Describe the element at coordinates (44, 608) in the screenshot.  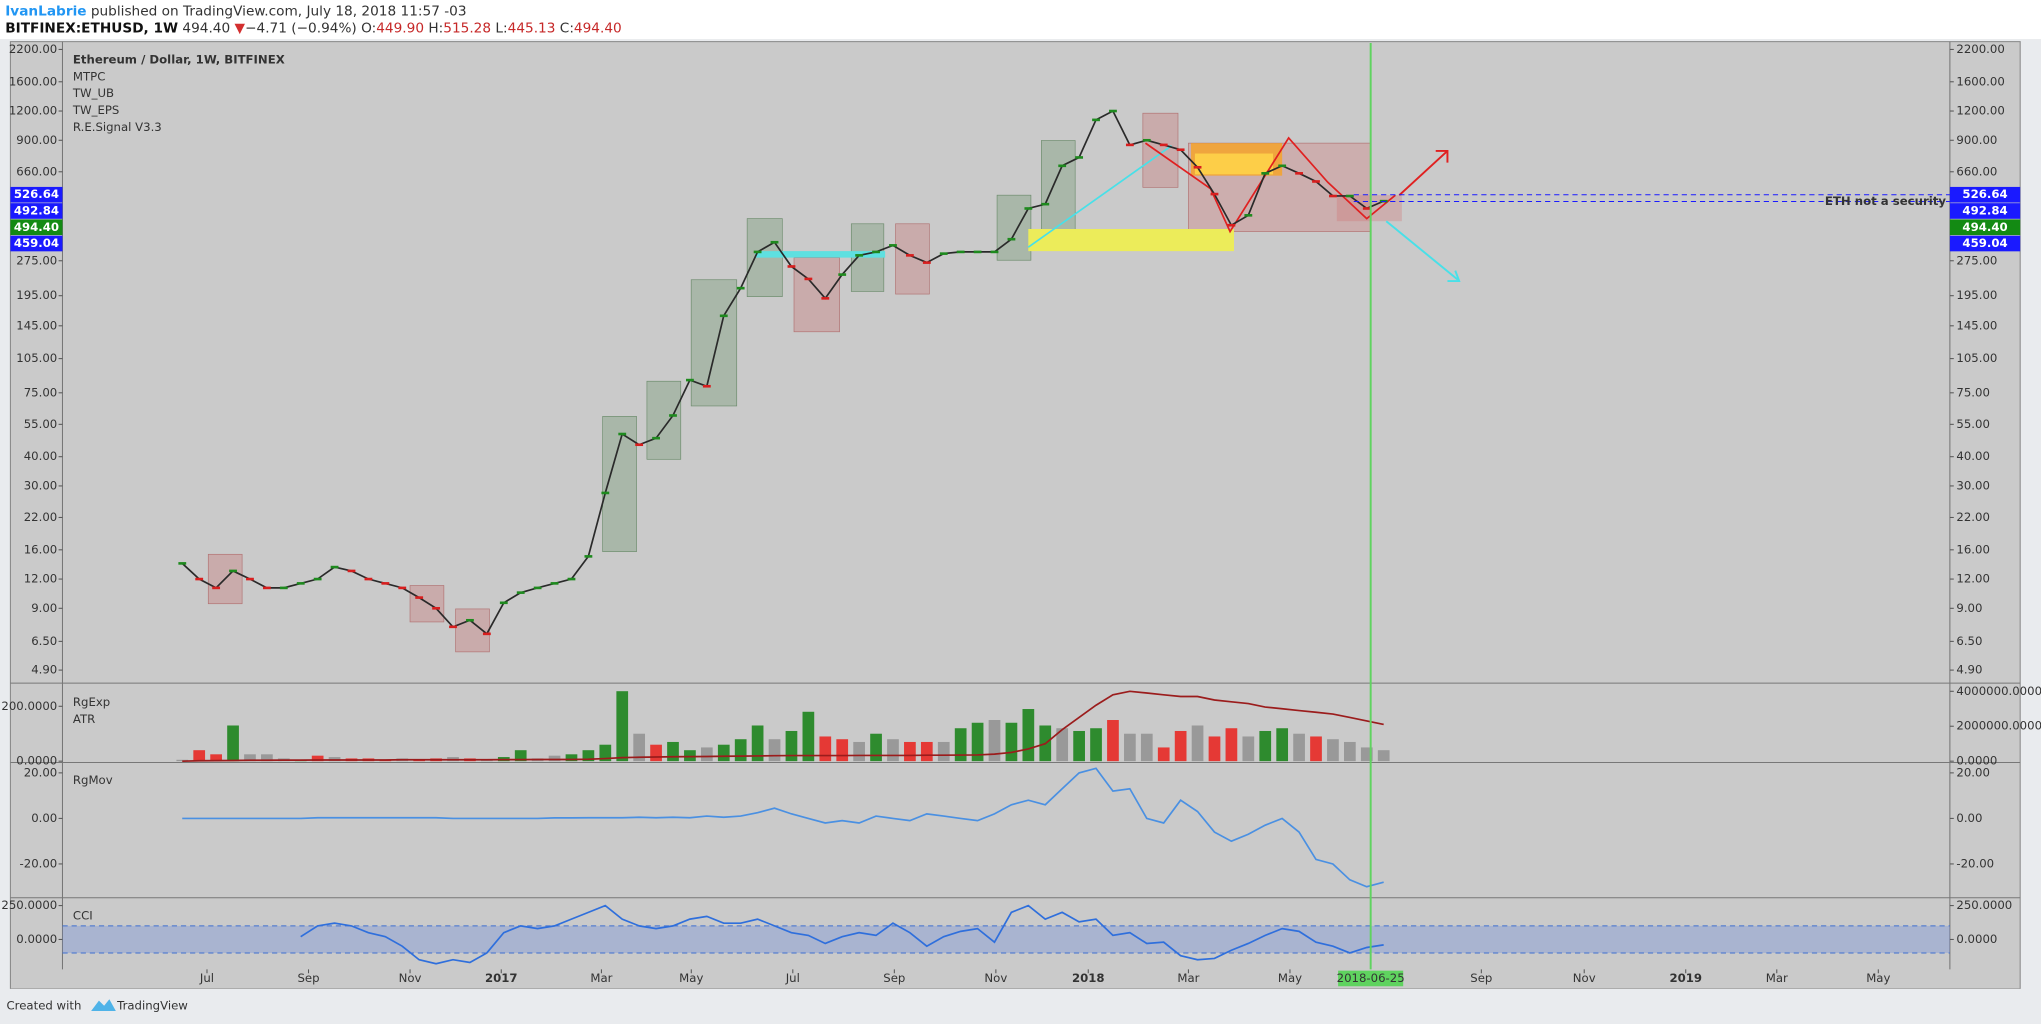
I see `y-tick-label: 9.00` at that location.